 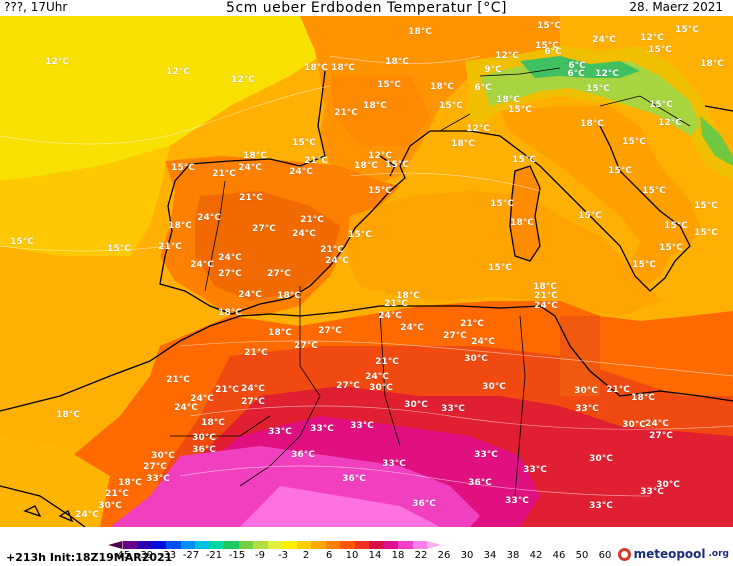 I want to click on colorbar-label: 2, so click(x=306, y=555).